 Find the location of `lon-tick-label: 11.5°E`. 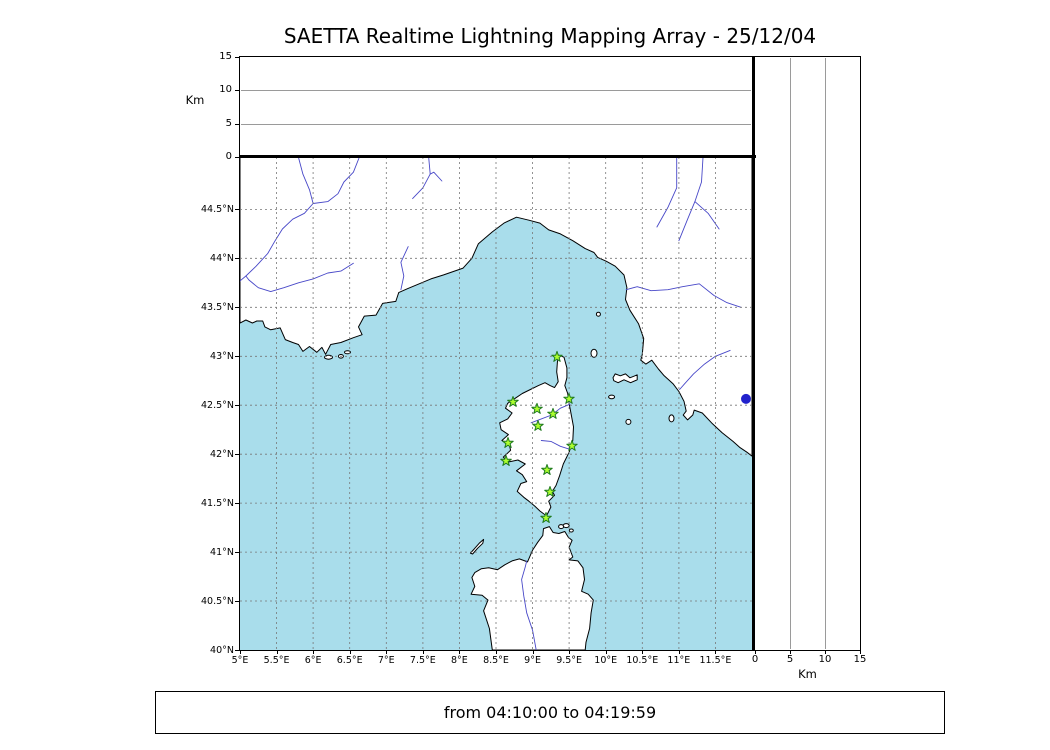

lon-tick-label: 11.5°E is located at coordinates (715, 660).